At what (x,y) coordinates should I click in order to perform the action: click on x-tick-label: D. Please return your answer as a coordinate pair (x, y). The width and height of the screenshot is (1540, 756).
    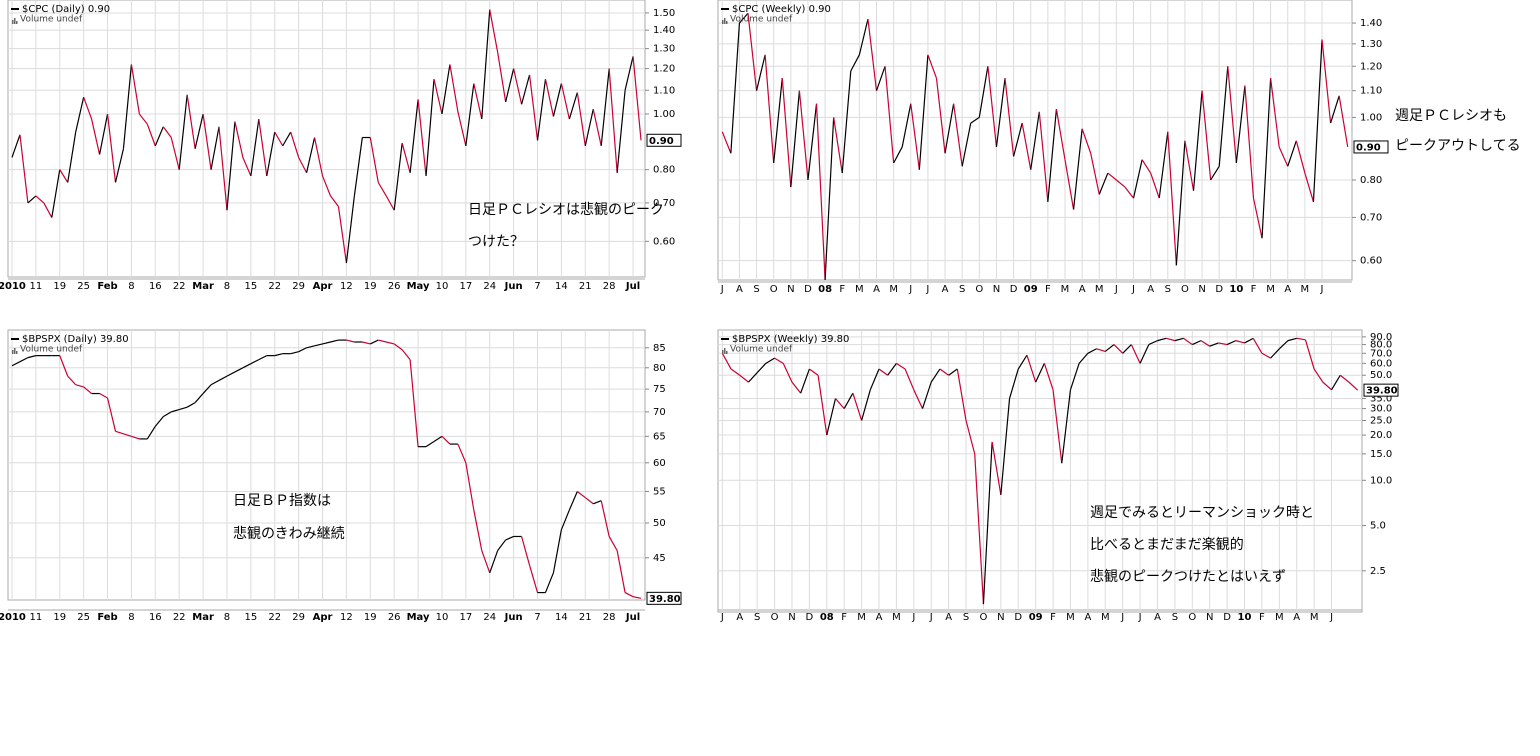
    Looking at the image, I should click on (1227, 617).